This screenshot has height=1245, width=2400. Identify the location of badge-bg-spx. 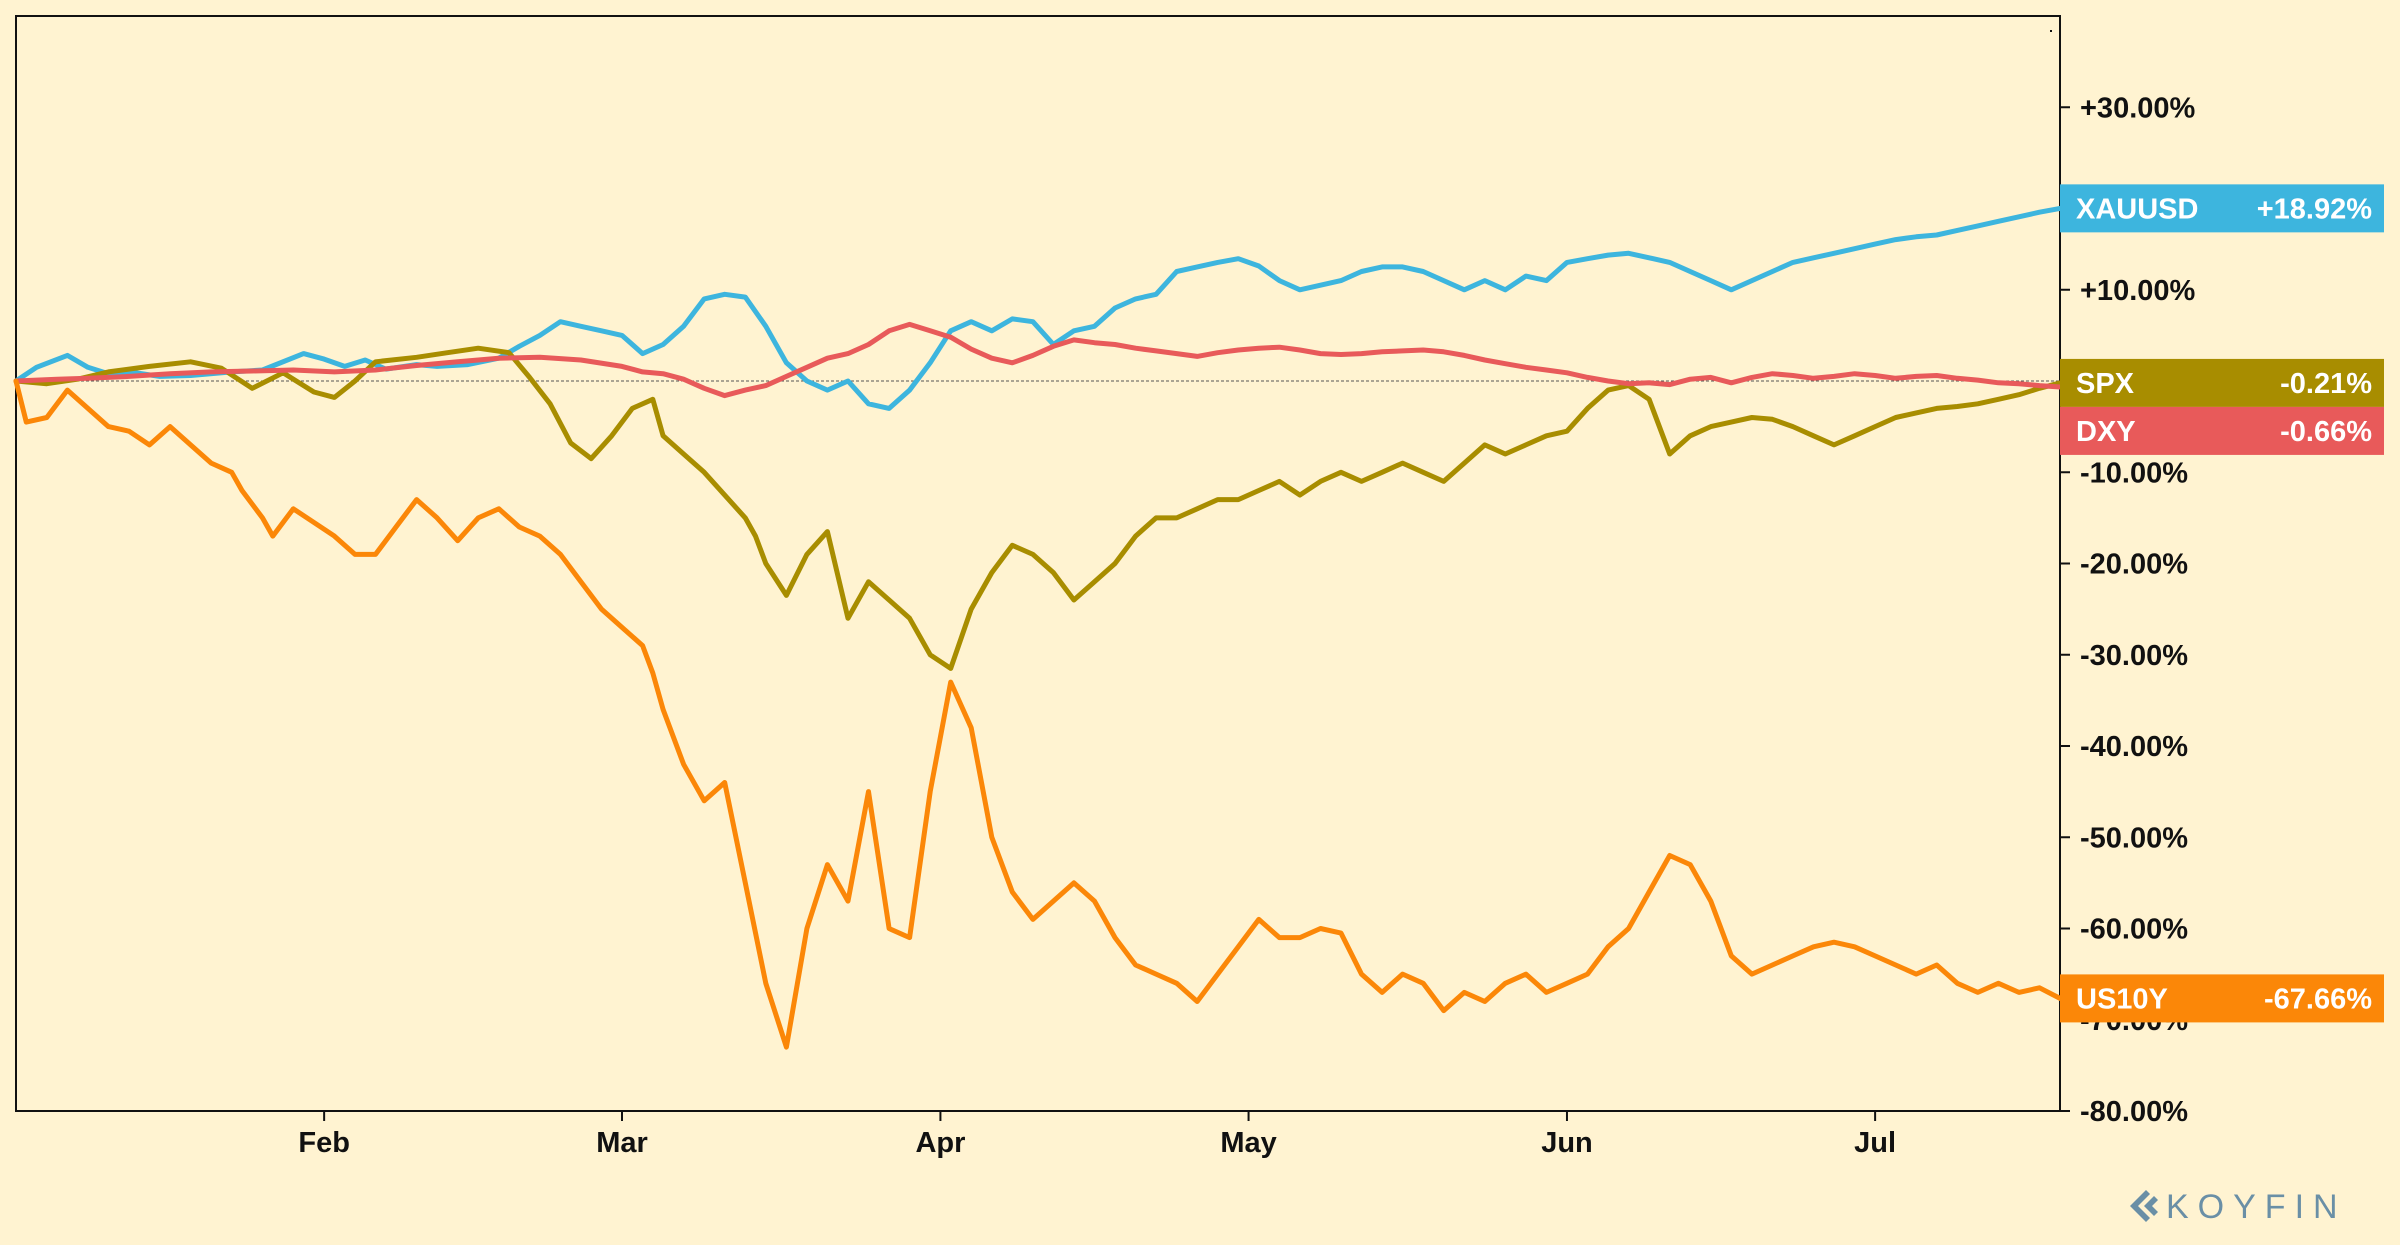
(2222, 382).